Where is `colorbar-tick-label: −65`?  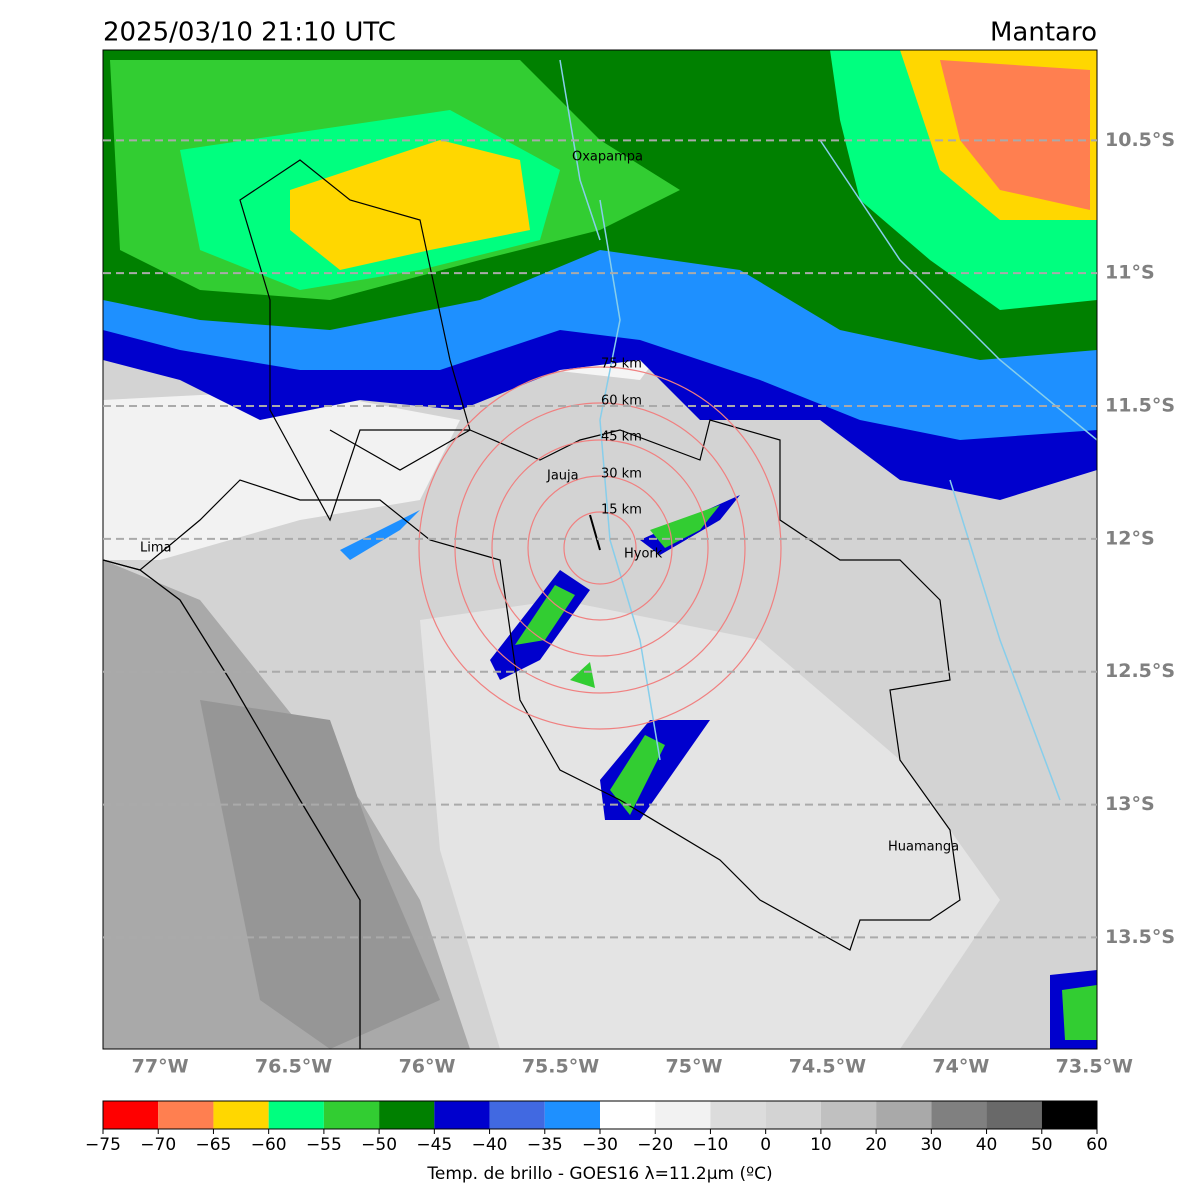 colorbar-tick-label: −65 is located at coordinates (213, 1145).